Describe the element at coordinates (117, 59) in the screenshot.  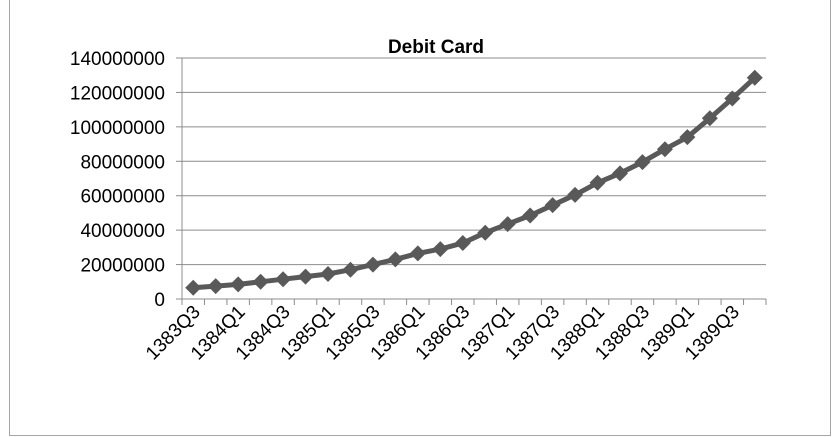
I see `y-tick-label: 140000000` at that location.